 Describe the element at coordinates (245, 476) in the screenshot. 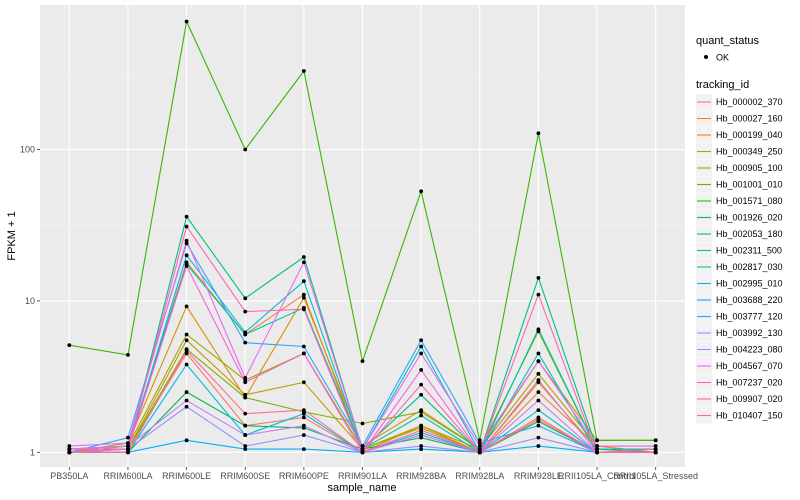

I see `x-tick-label: RRIM600SE` at that location.